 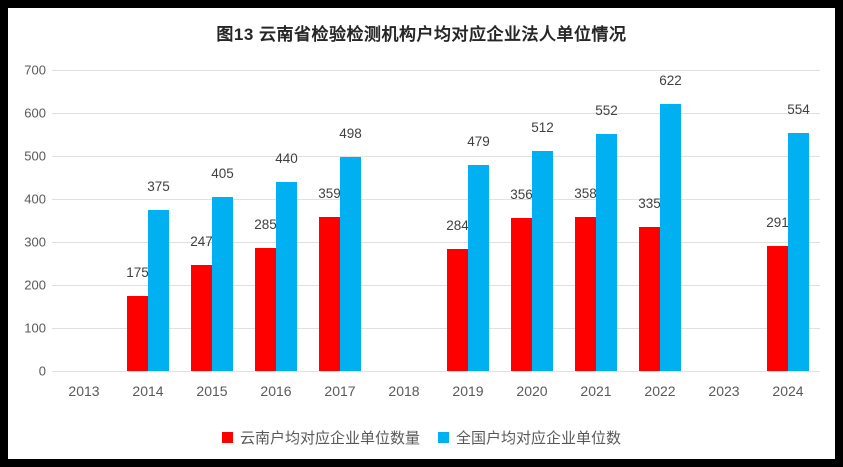 What do you see at coordinates (137, 272) in the screenshot?
I see `data-label-yunnan-2014: 175` at bounding box center [137, 272].